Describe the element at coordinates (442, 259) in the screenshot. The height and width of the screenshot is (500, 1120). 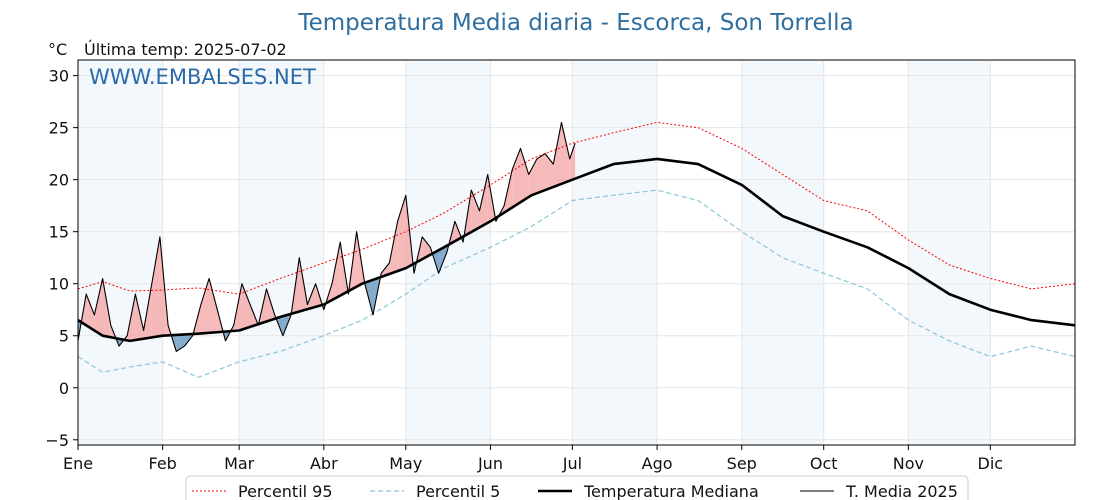
I see `anomaly-fill-cold` at that location.